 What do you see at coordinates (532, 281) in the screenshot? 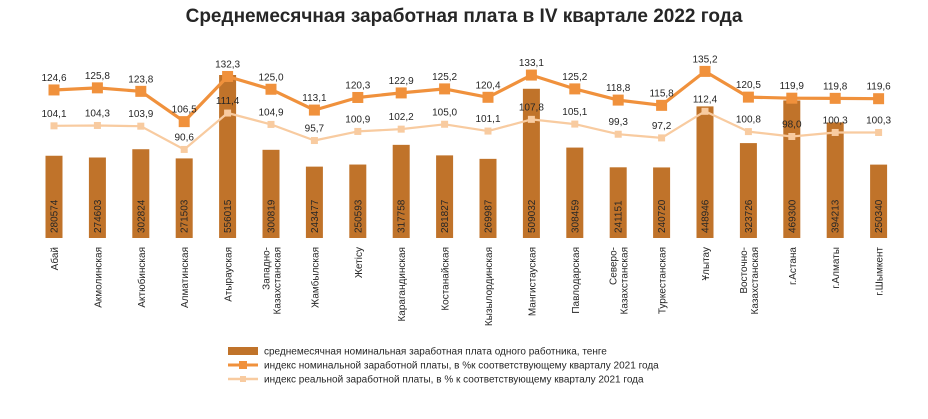
I see `category-label: Мангистауская` at bounding box center [532, 281].